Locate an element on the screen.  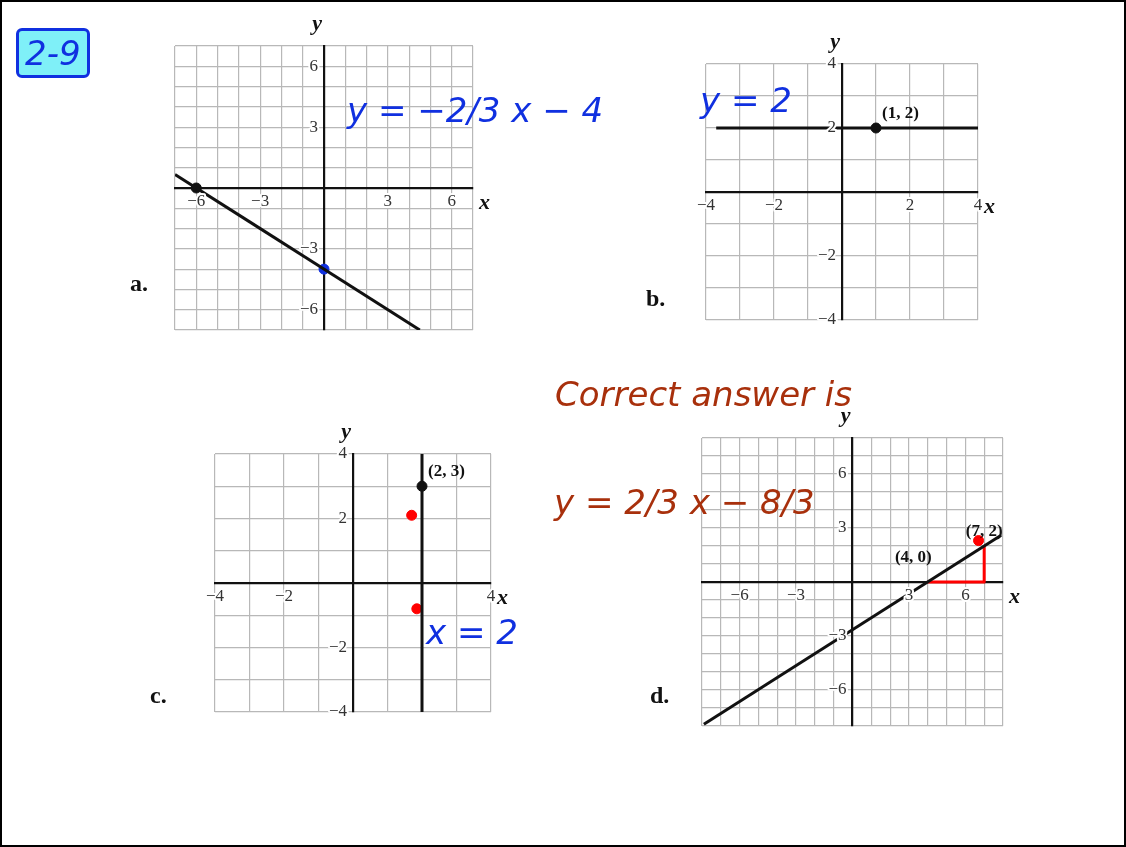
annotation: y = 2 is located at coordinates (746, 100).